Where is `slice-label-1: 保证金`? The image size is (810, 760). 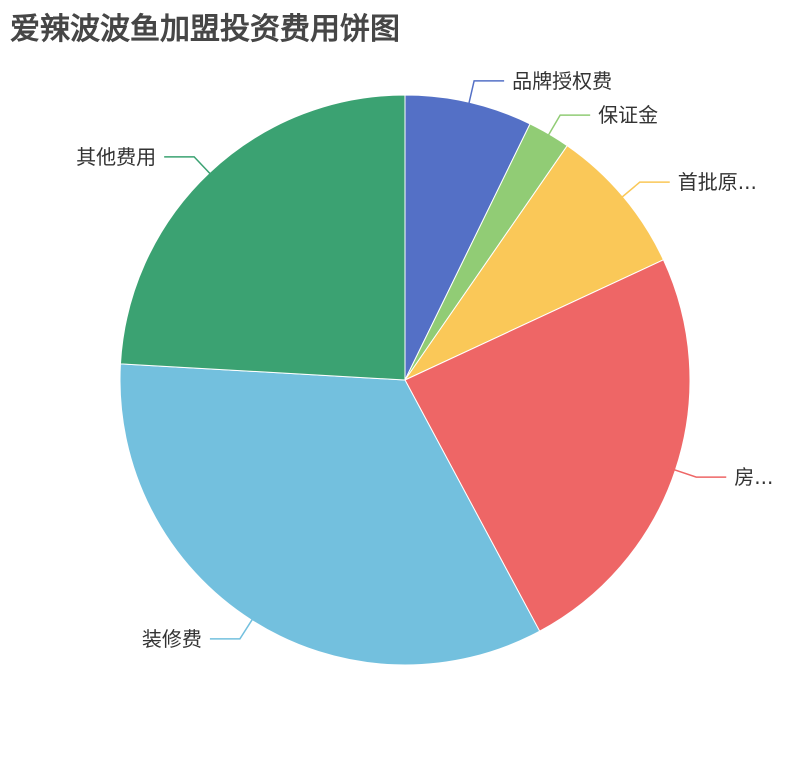
slice-label-1: 保证金 is located at coordinates (628, 115).